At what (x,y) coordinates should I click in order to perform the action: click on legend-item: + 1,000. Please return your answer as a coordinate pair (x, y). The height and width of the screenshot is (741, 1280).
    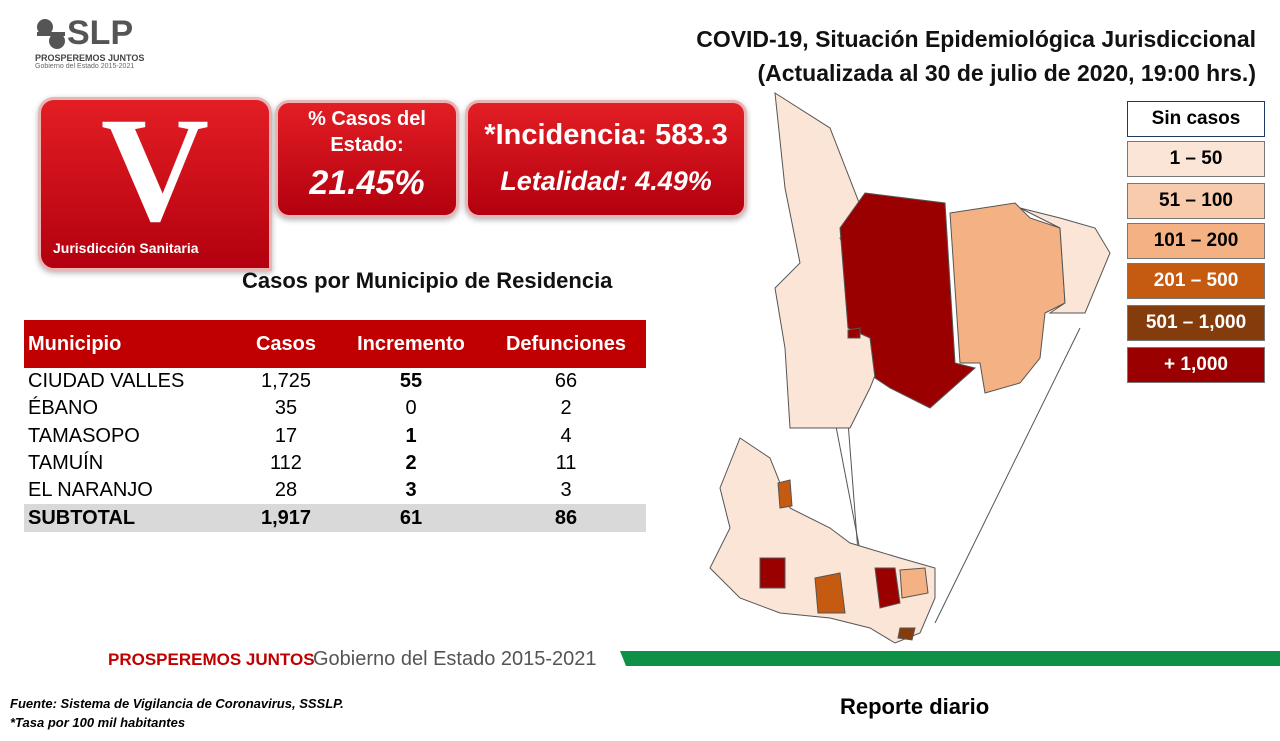
    Looking at the image, I should click on (1196, 365).